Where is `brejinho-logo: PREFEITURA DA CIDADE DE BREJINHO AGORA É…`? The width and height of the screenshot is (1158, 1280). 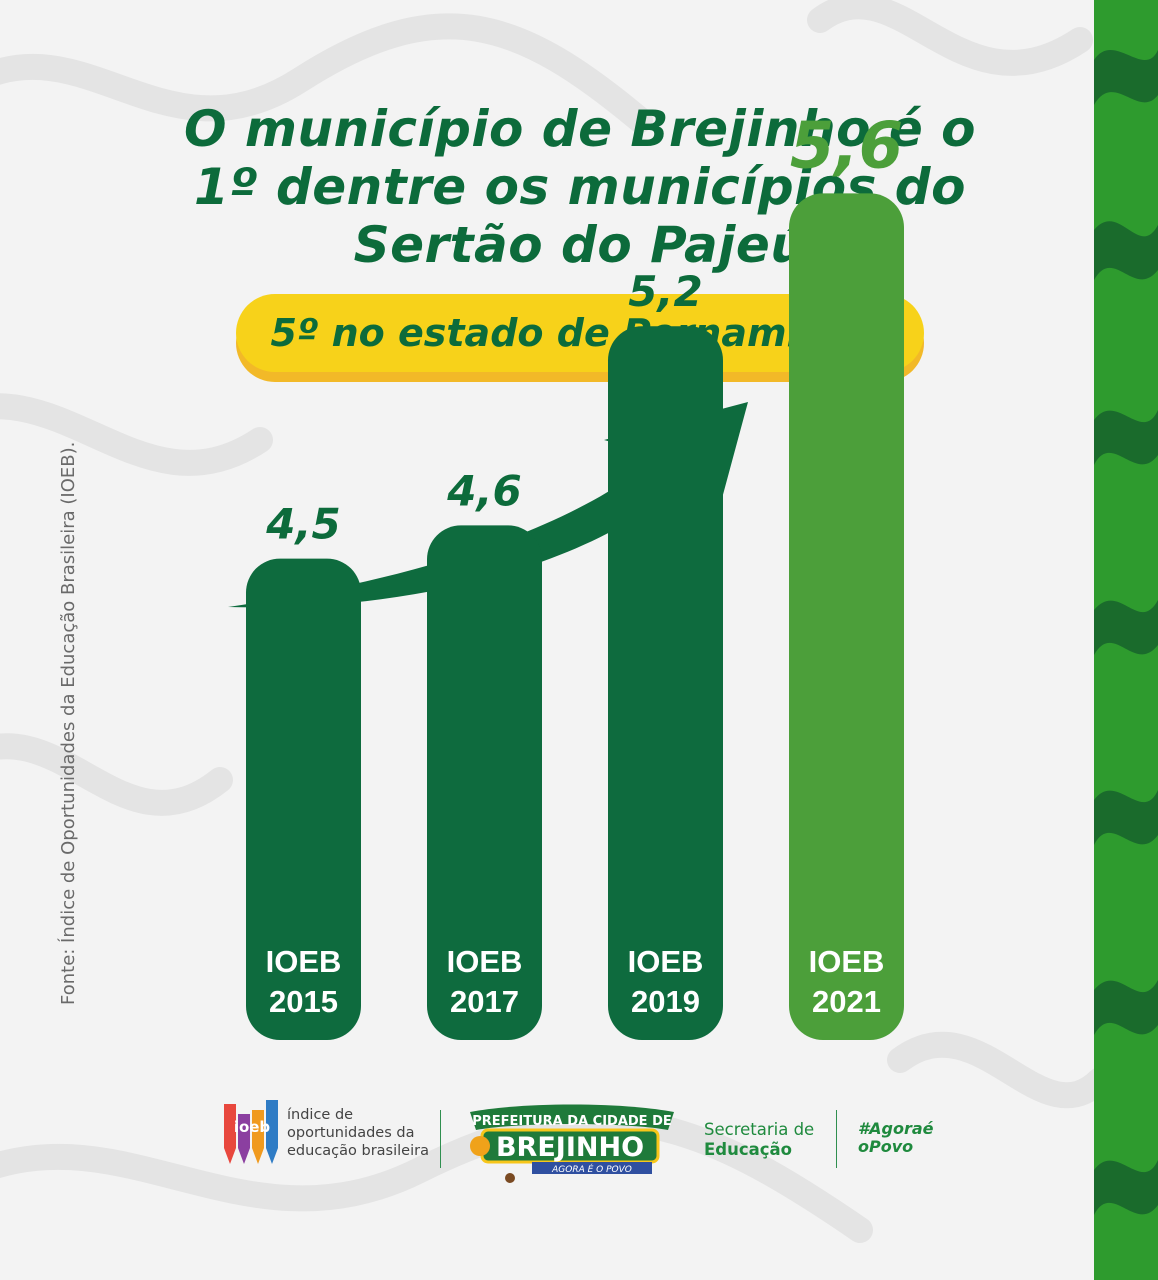 brejinho-logo: PREFEITURA DA CIDADE DE BREJINHO AGORA É… is located at coordinates (572, 1143).